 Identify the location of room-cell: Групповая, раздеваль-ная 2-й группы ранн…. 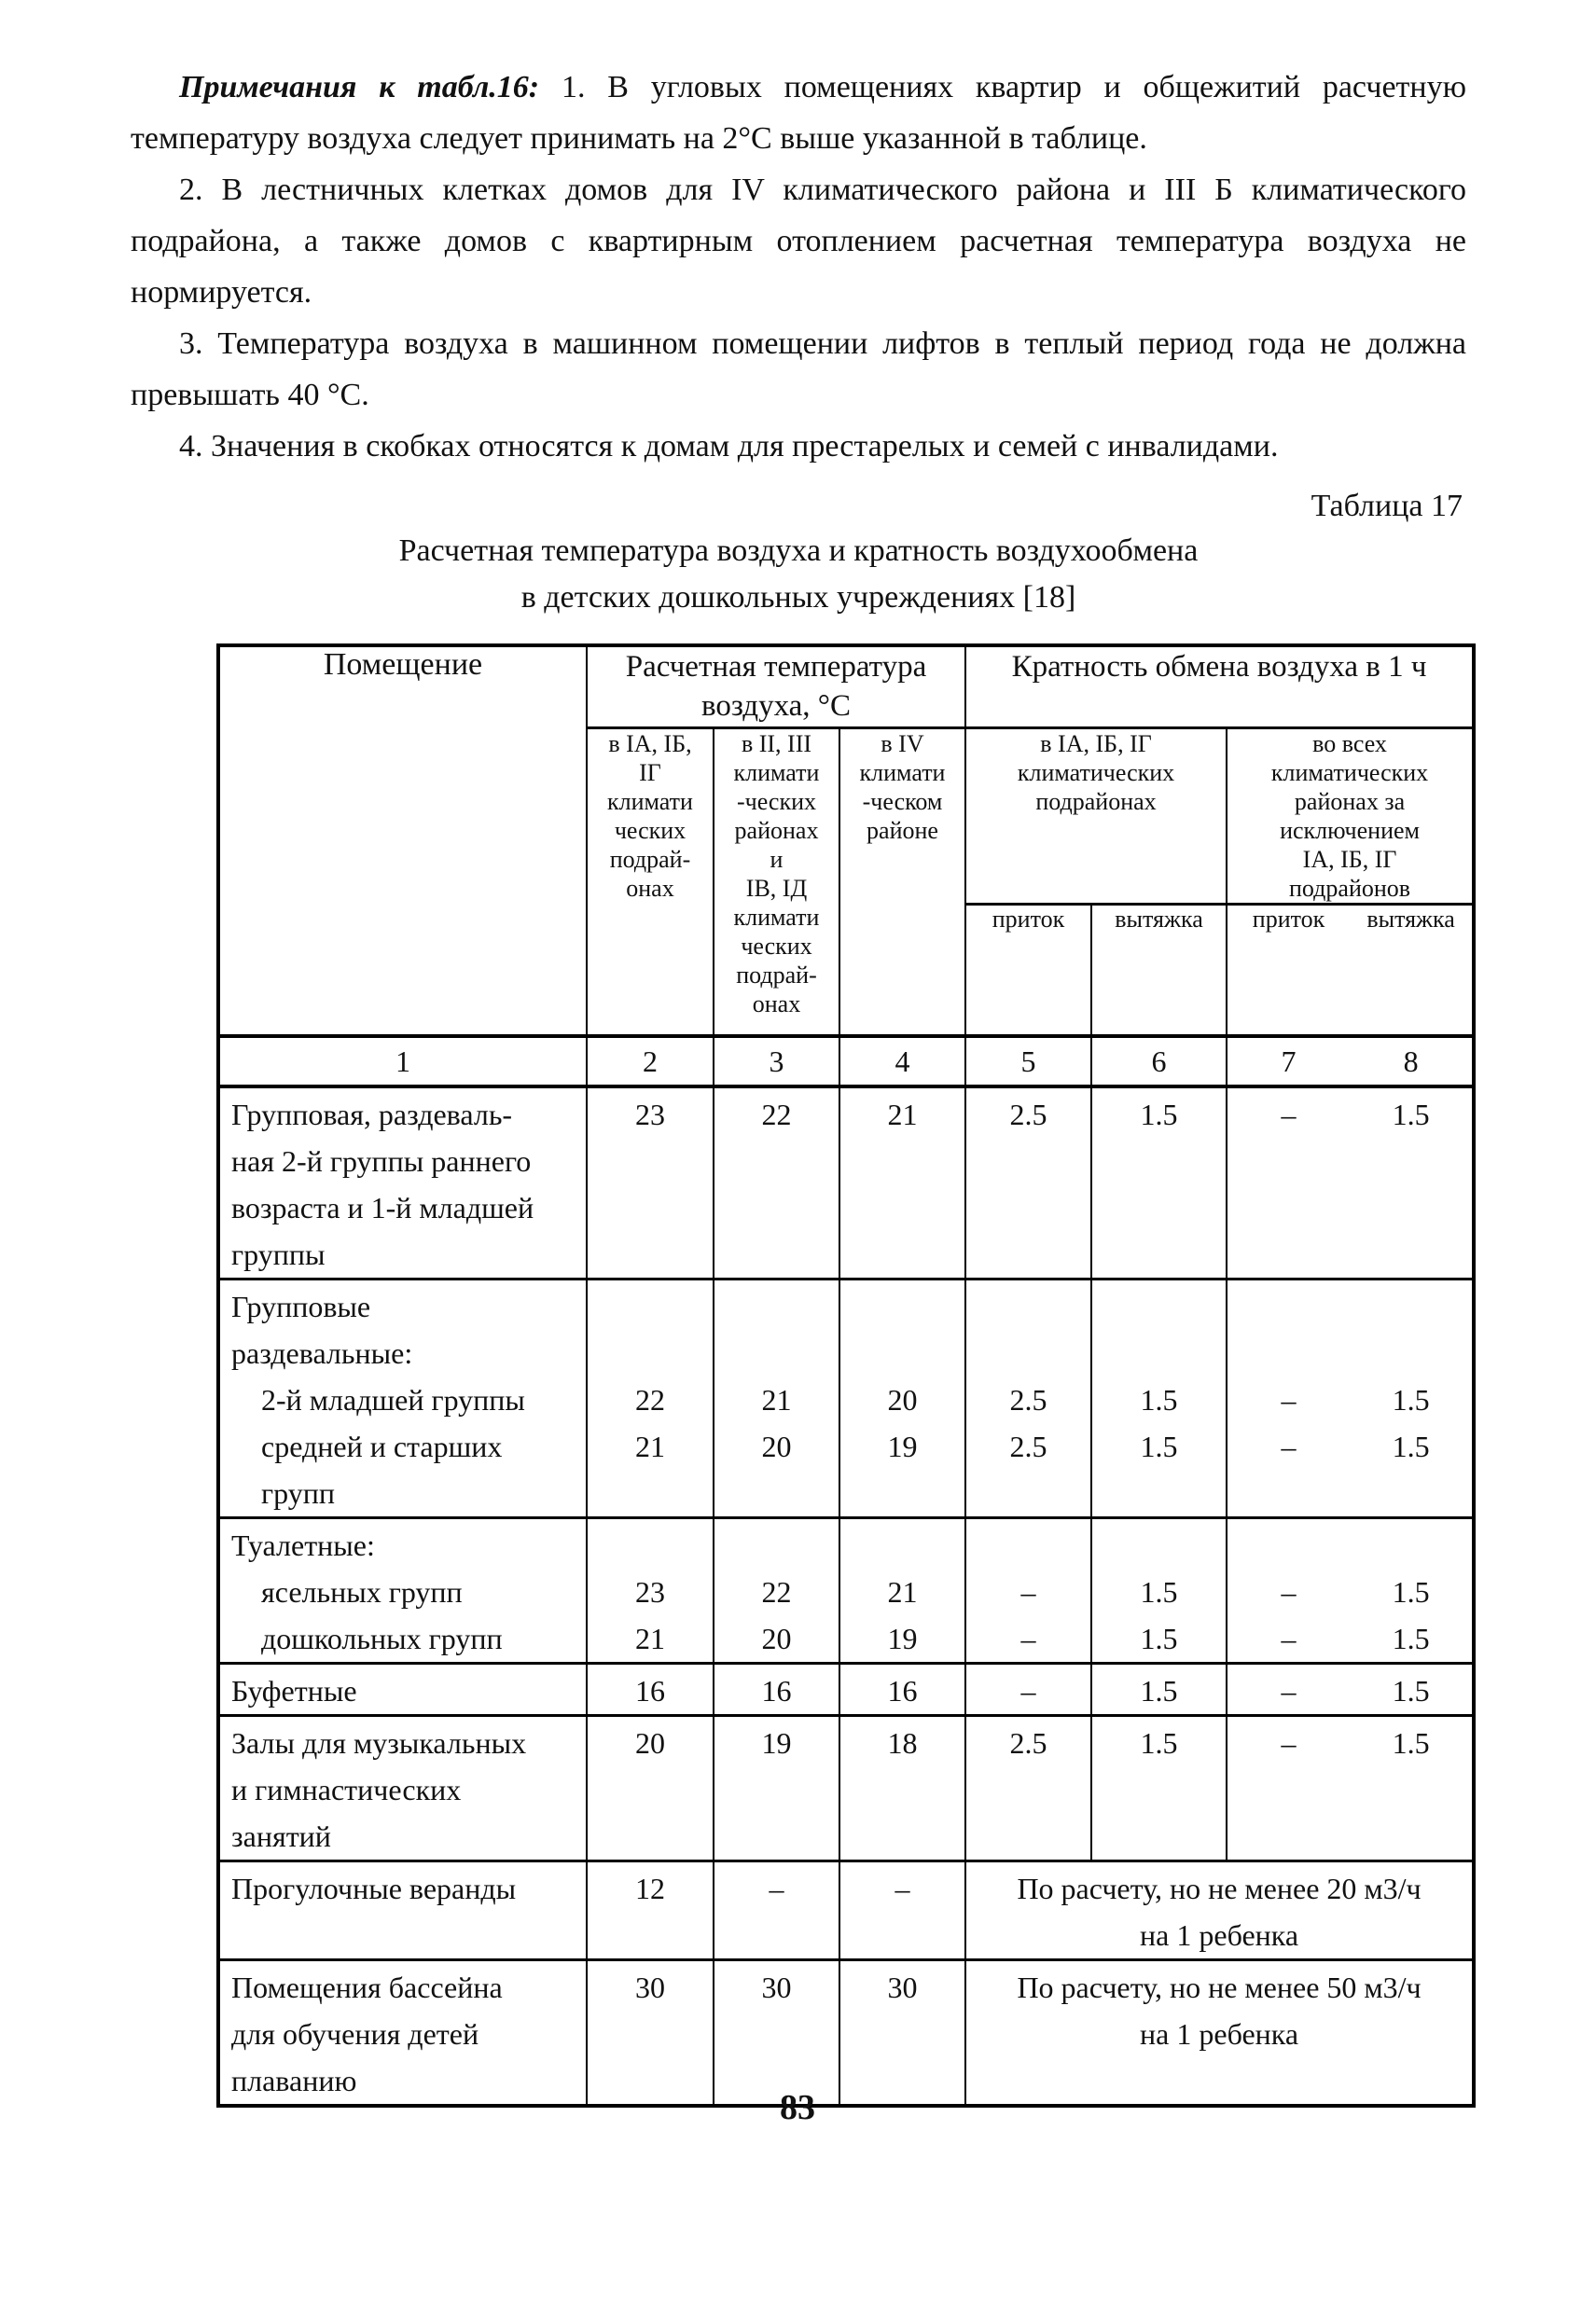
(402, 1182).